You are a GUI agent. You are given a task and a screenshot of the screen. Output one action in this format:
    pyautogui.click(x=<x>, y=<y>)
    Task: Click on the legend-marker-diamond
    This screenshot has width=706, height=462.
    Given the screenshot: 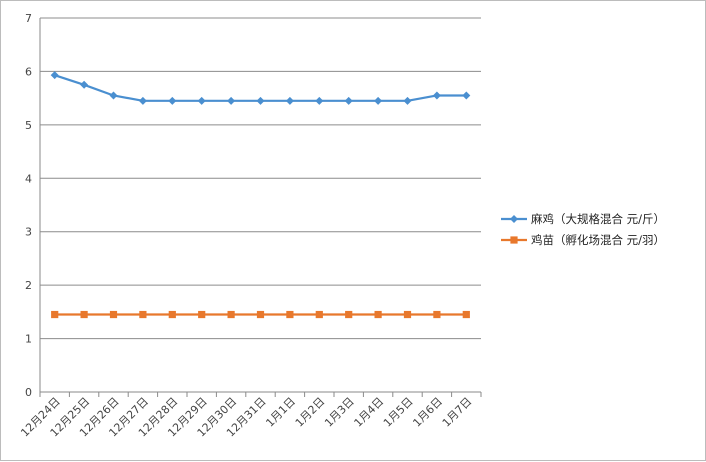 What is the action you would take?
    pyautogui.click(x=514, y=219)
    